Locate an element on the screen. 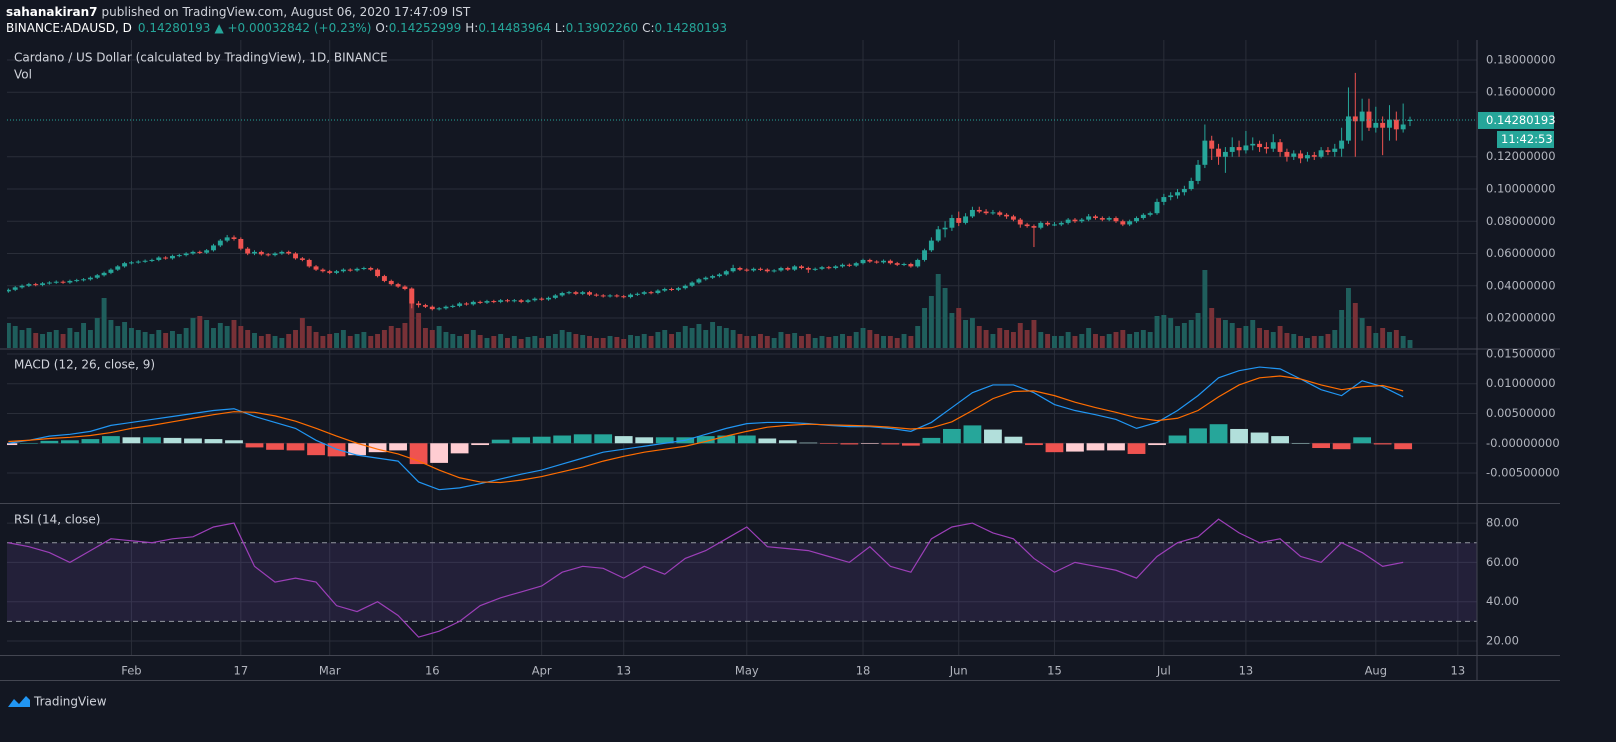 Image resolution: width=1616 pixels, height=742 pixels. h-value: 0.14483964 is located at coordinates (514, 28).